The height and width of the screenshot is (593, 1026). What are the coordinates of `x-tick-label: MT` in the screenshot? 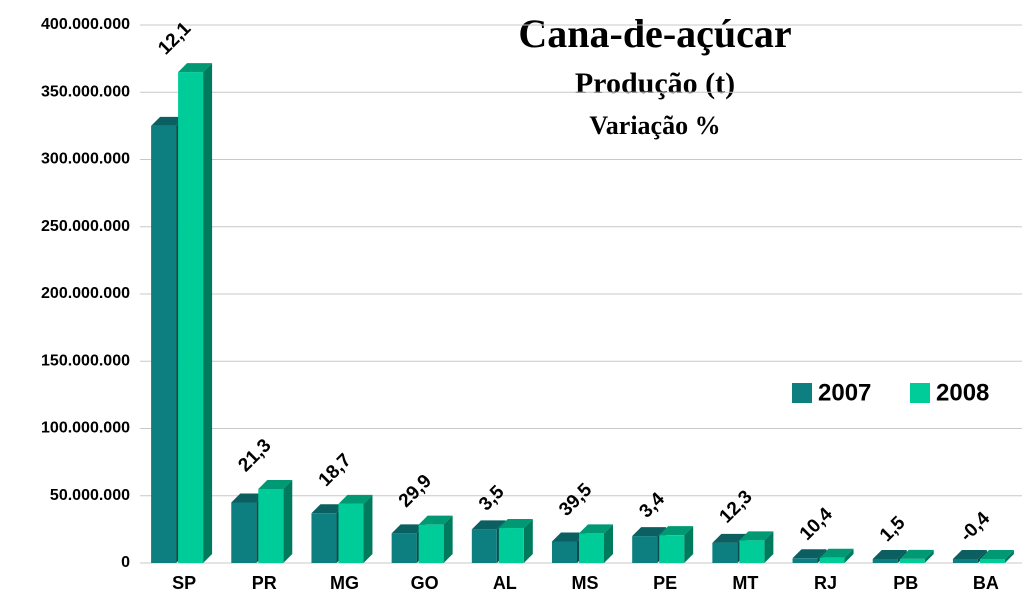 It's located at (745, 583).